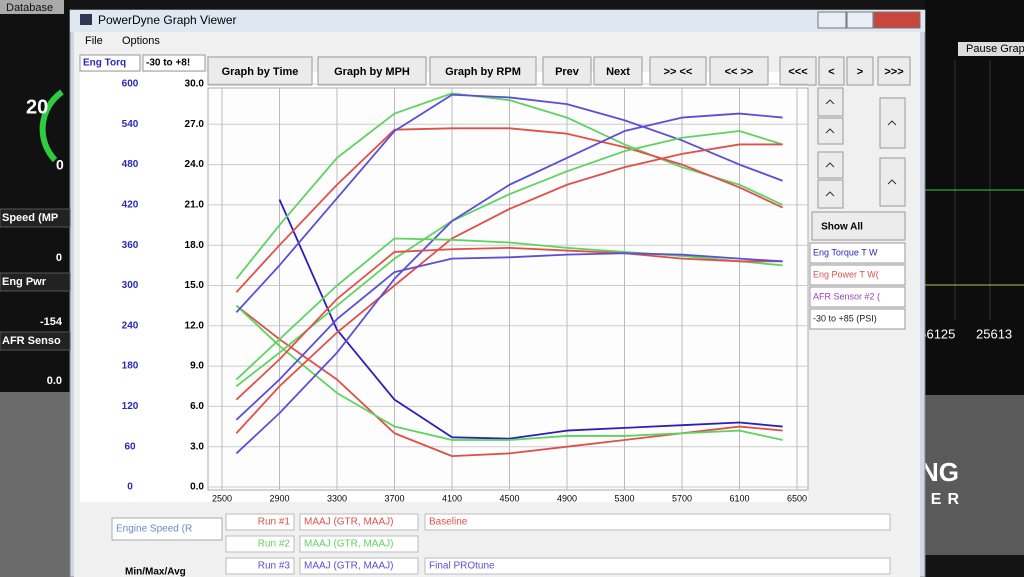  I want to click on toolbar-button-label: Graph by MPH, so click(372, 72).